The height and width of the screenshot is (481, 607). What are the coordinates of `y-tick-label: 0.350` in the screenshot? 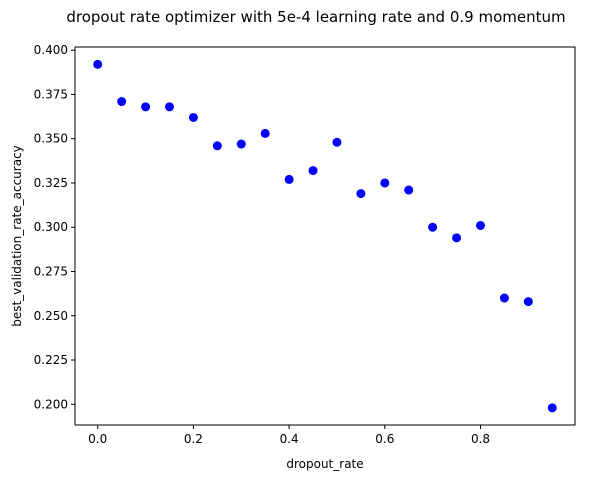 It's located at (51, 139).